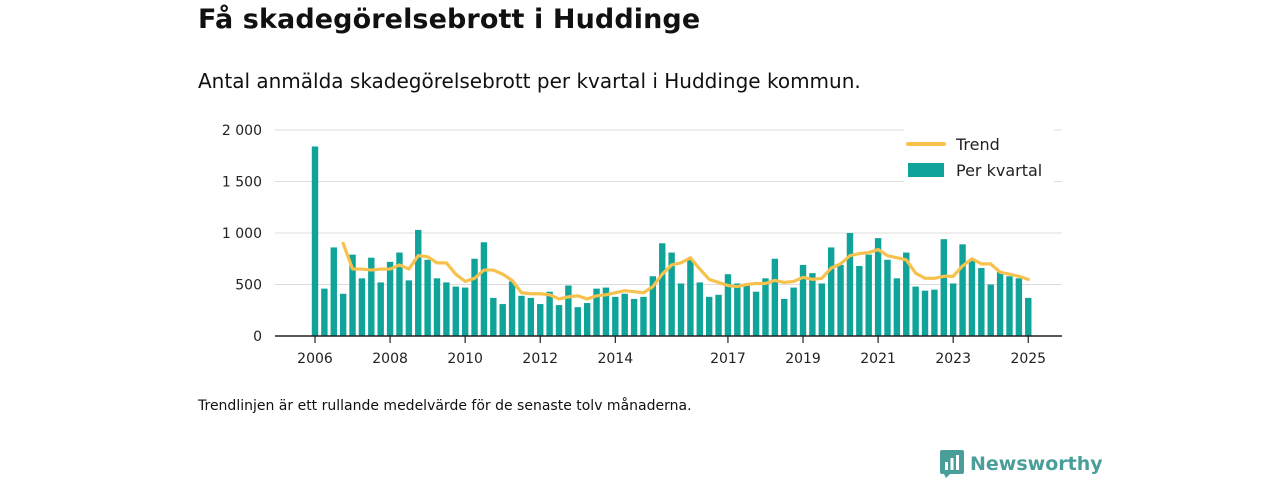 Image resolution: width=1280 pixels, height=480 pixels. I want to click on y-tick-label: 1 500, so click(242, 183).